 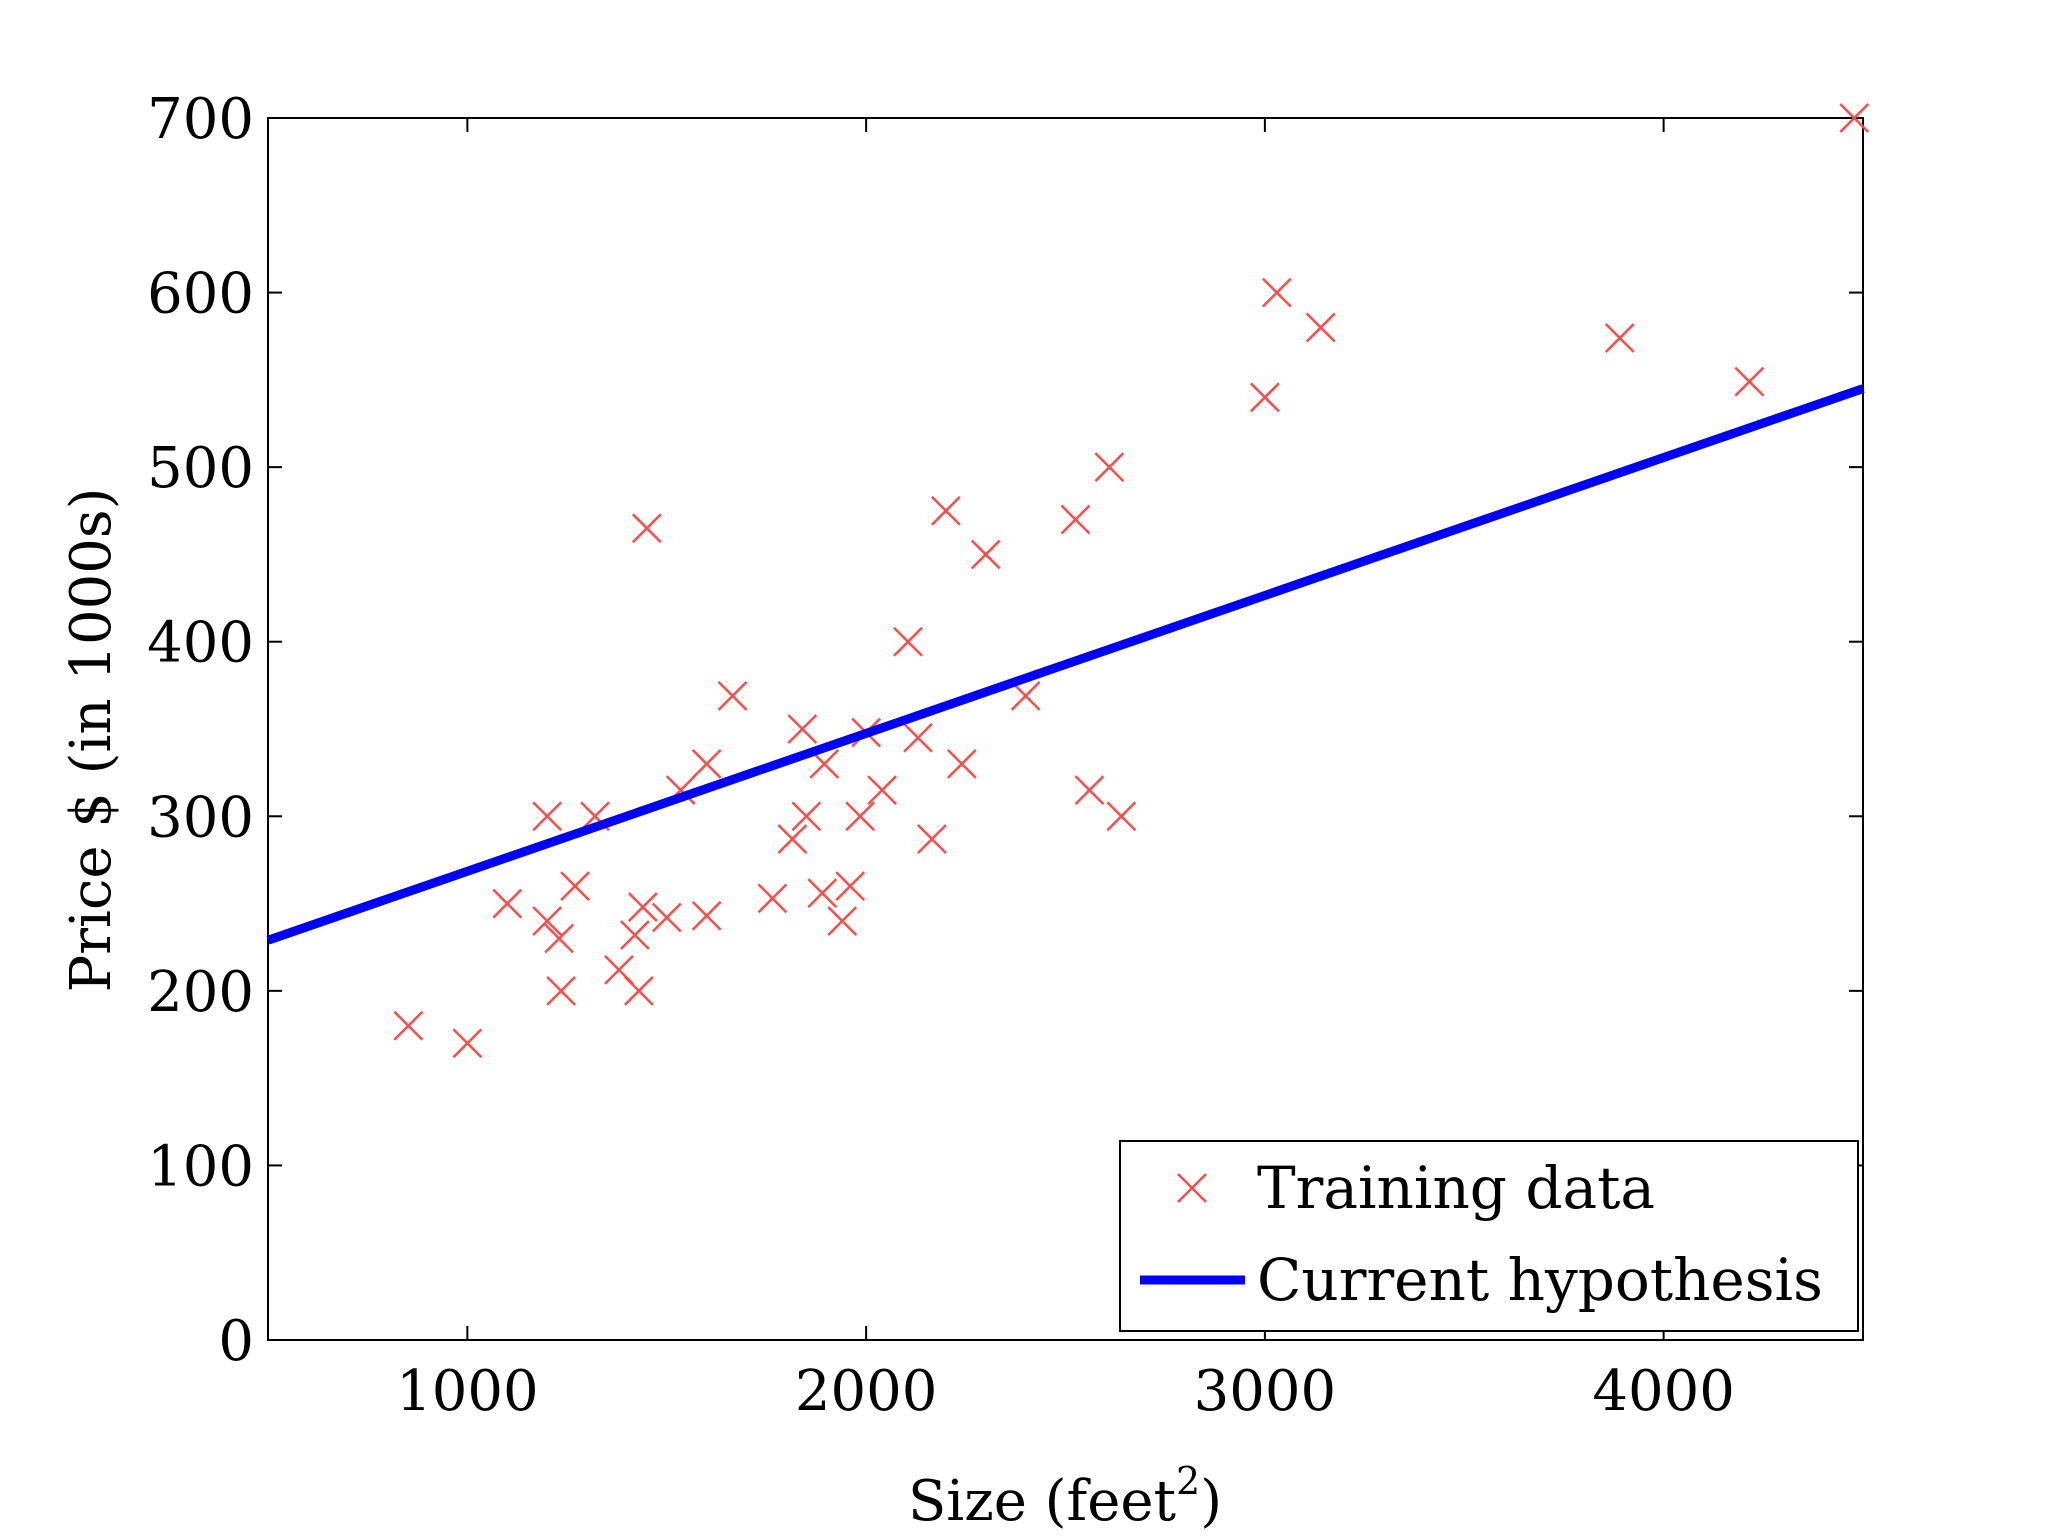 What do you see at coordinates (200, 468) in the screenshot?
I see `y-tick-label: 500` at bounding box center [200, 468].